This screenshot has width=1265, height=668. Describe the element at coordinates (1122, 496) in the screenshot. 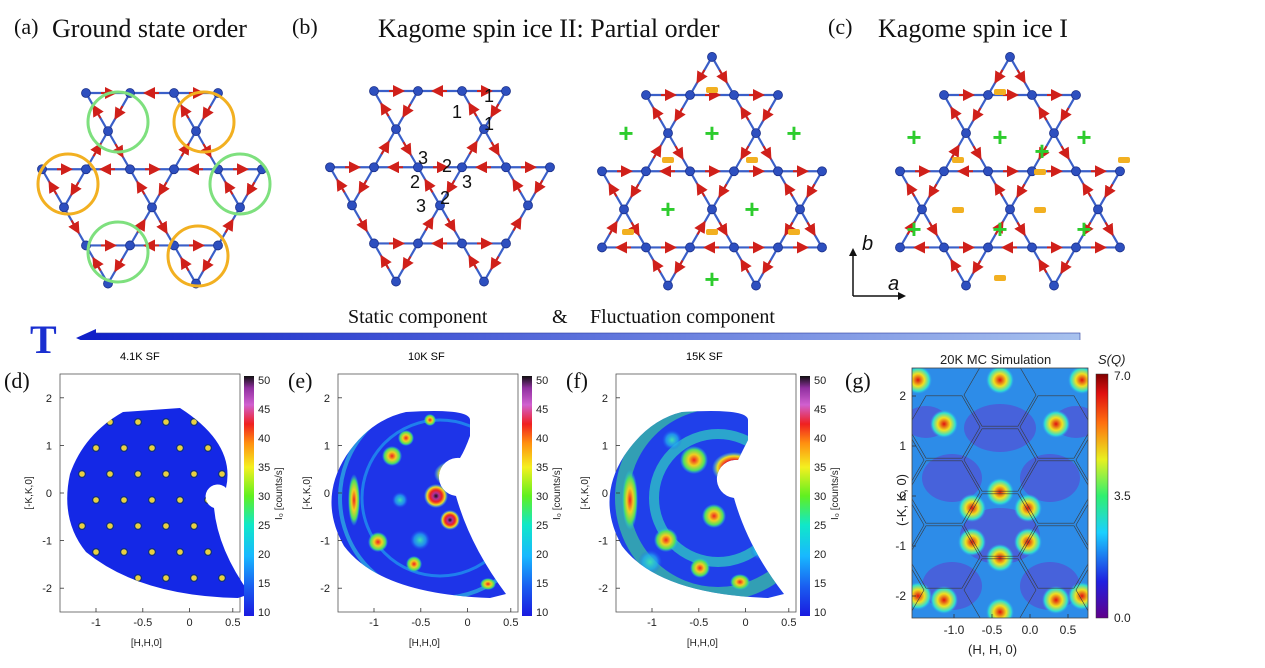

I see `colorbar-g-tick: 3.5` at that location.